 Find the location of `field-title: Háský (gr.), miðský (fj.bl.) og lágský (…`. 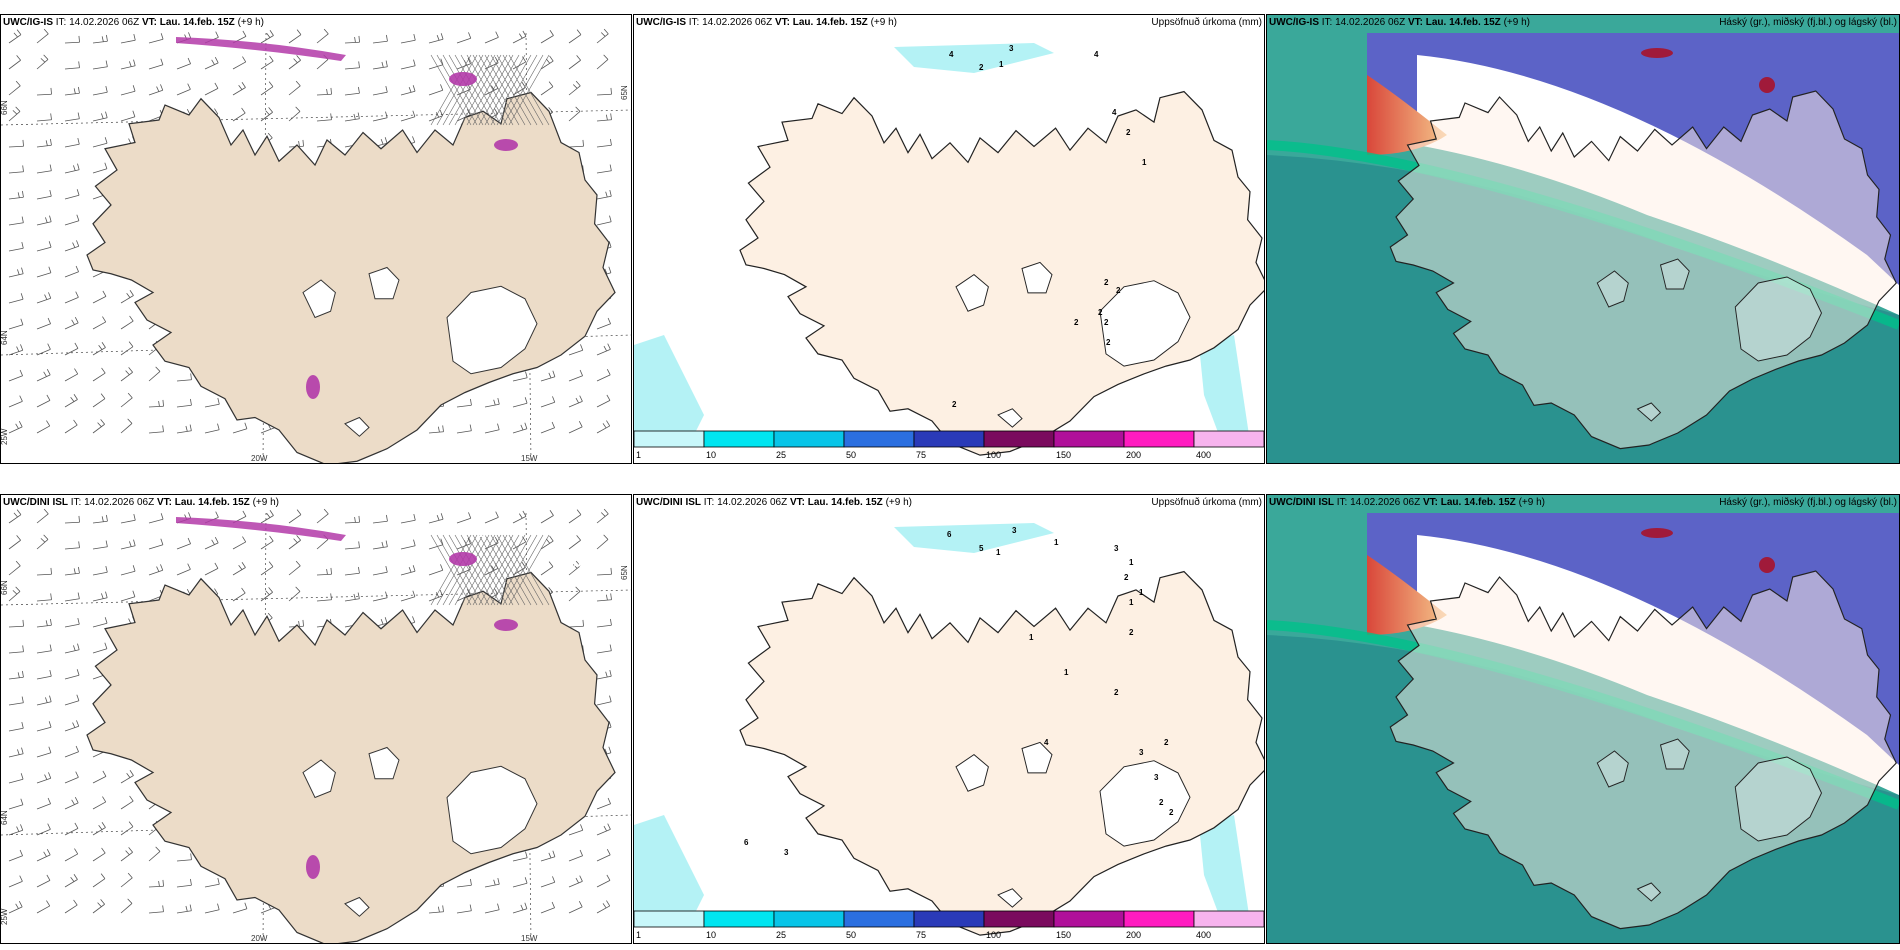

field-title: Háský (gr.), miðský (fj.bl.) og lágský (… is located at coordinates (1808, 22).